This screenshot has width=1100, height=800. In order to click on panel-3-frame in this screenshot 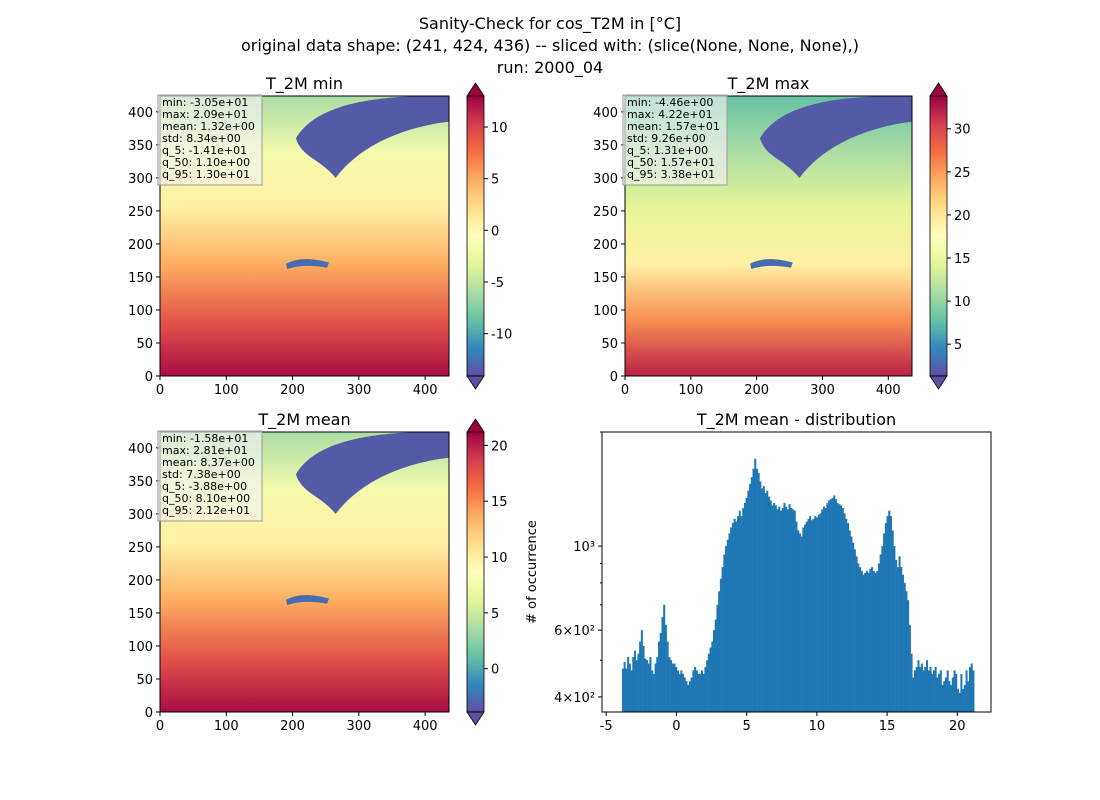, I will do `click(304, 572)`.